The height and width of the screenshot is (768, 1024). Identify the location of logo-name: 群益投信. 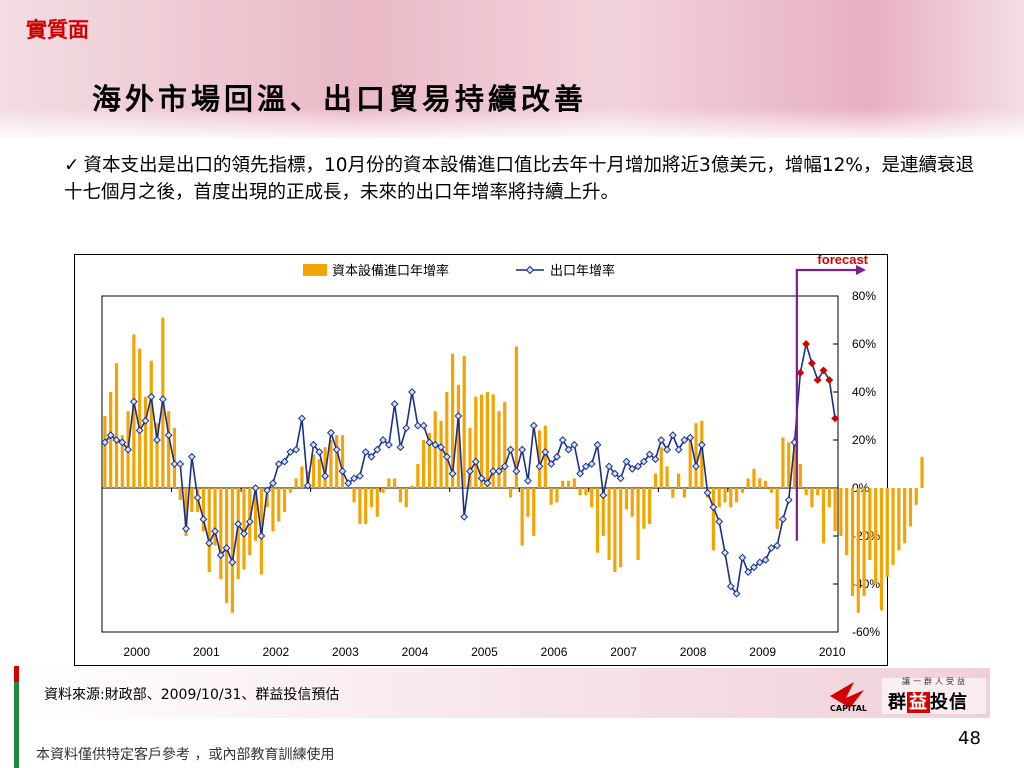
(928, 701).